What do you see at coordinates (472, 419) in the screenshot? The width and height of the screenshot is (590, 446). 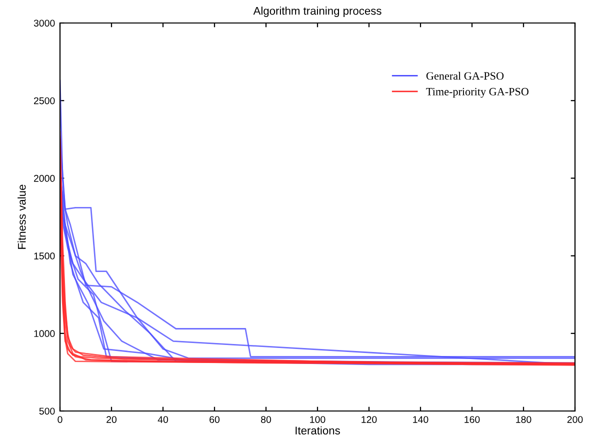 I see `x-tick-label: 160` at bounding box center [472, 419].